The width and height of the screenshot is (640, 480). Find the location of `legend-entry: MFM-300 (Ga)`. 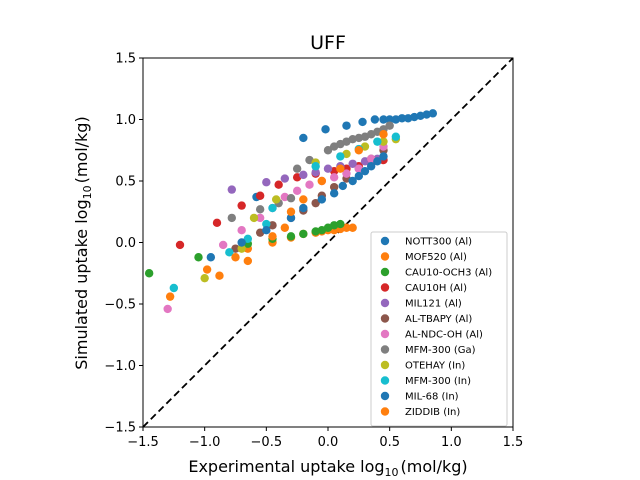

legend-entry: MFM-300 (Ga) is located at coordinates (428, 350).